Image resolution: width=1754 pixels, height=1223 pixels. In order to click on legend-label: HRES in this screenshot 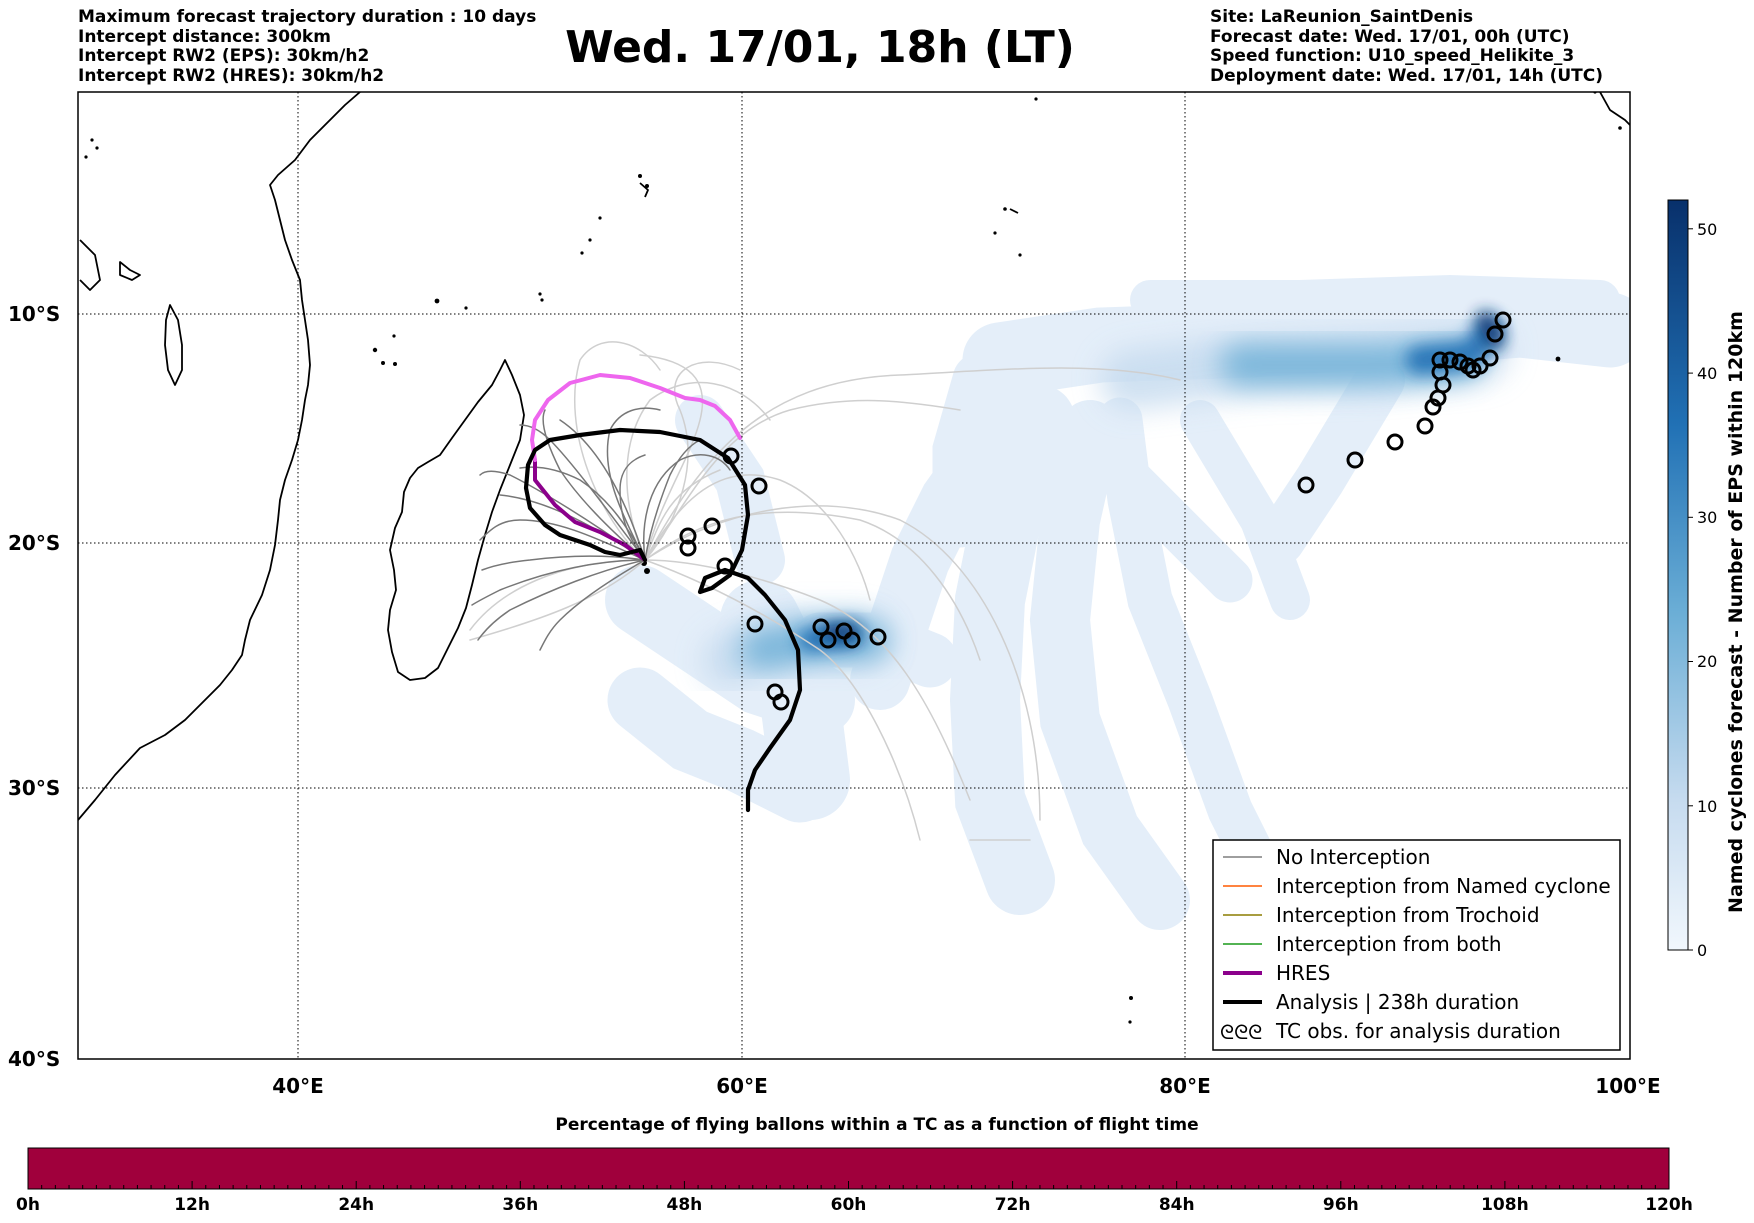, I will do `click(1303, 973)`.